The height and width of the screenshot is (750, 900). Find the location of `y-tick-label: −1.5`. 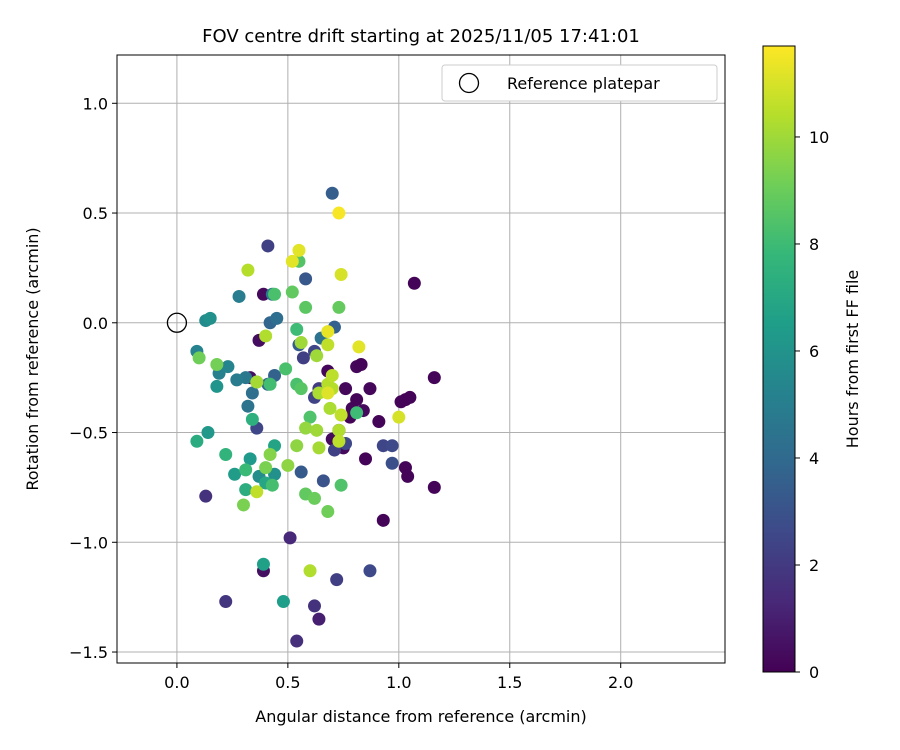

y-tick-label: −1.5 is located at coordinates (88, 652).